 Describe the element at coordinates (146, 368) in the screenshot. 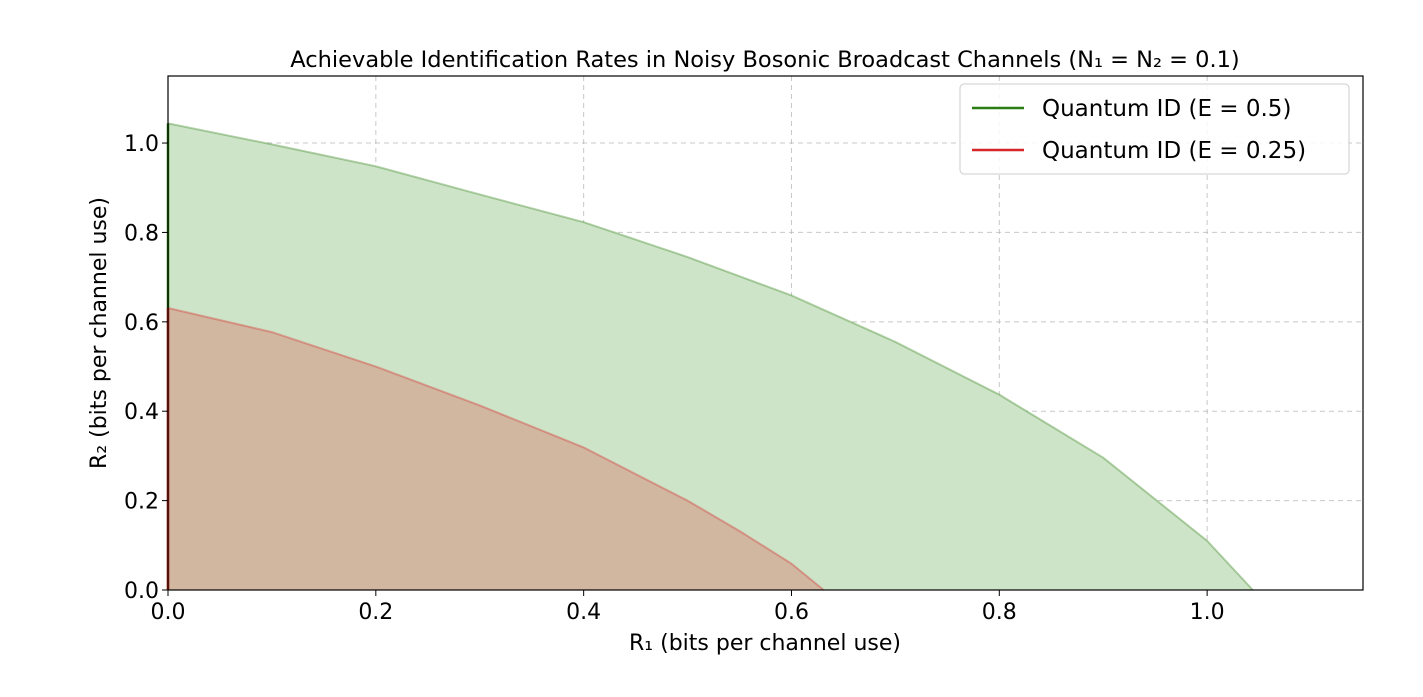

I see `y-axis: 0.0 0.2 0.4 0.6 0.8 1.0` at that location.